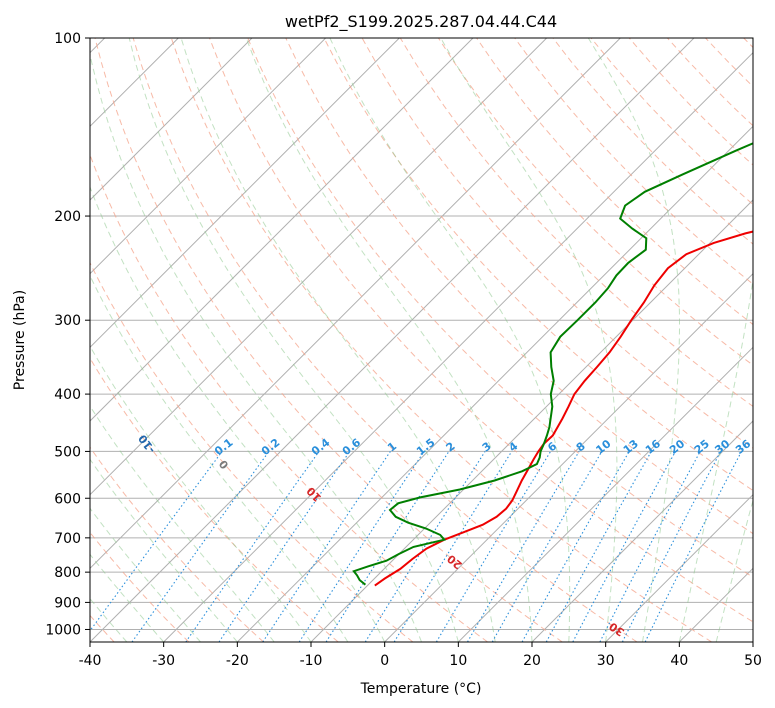  I want to click on mixing-ratio-label: 4, so click(513, 446).